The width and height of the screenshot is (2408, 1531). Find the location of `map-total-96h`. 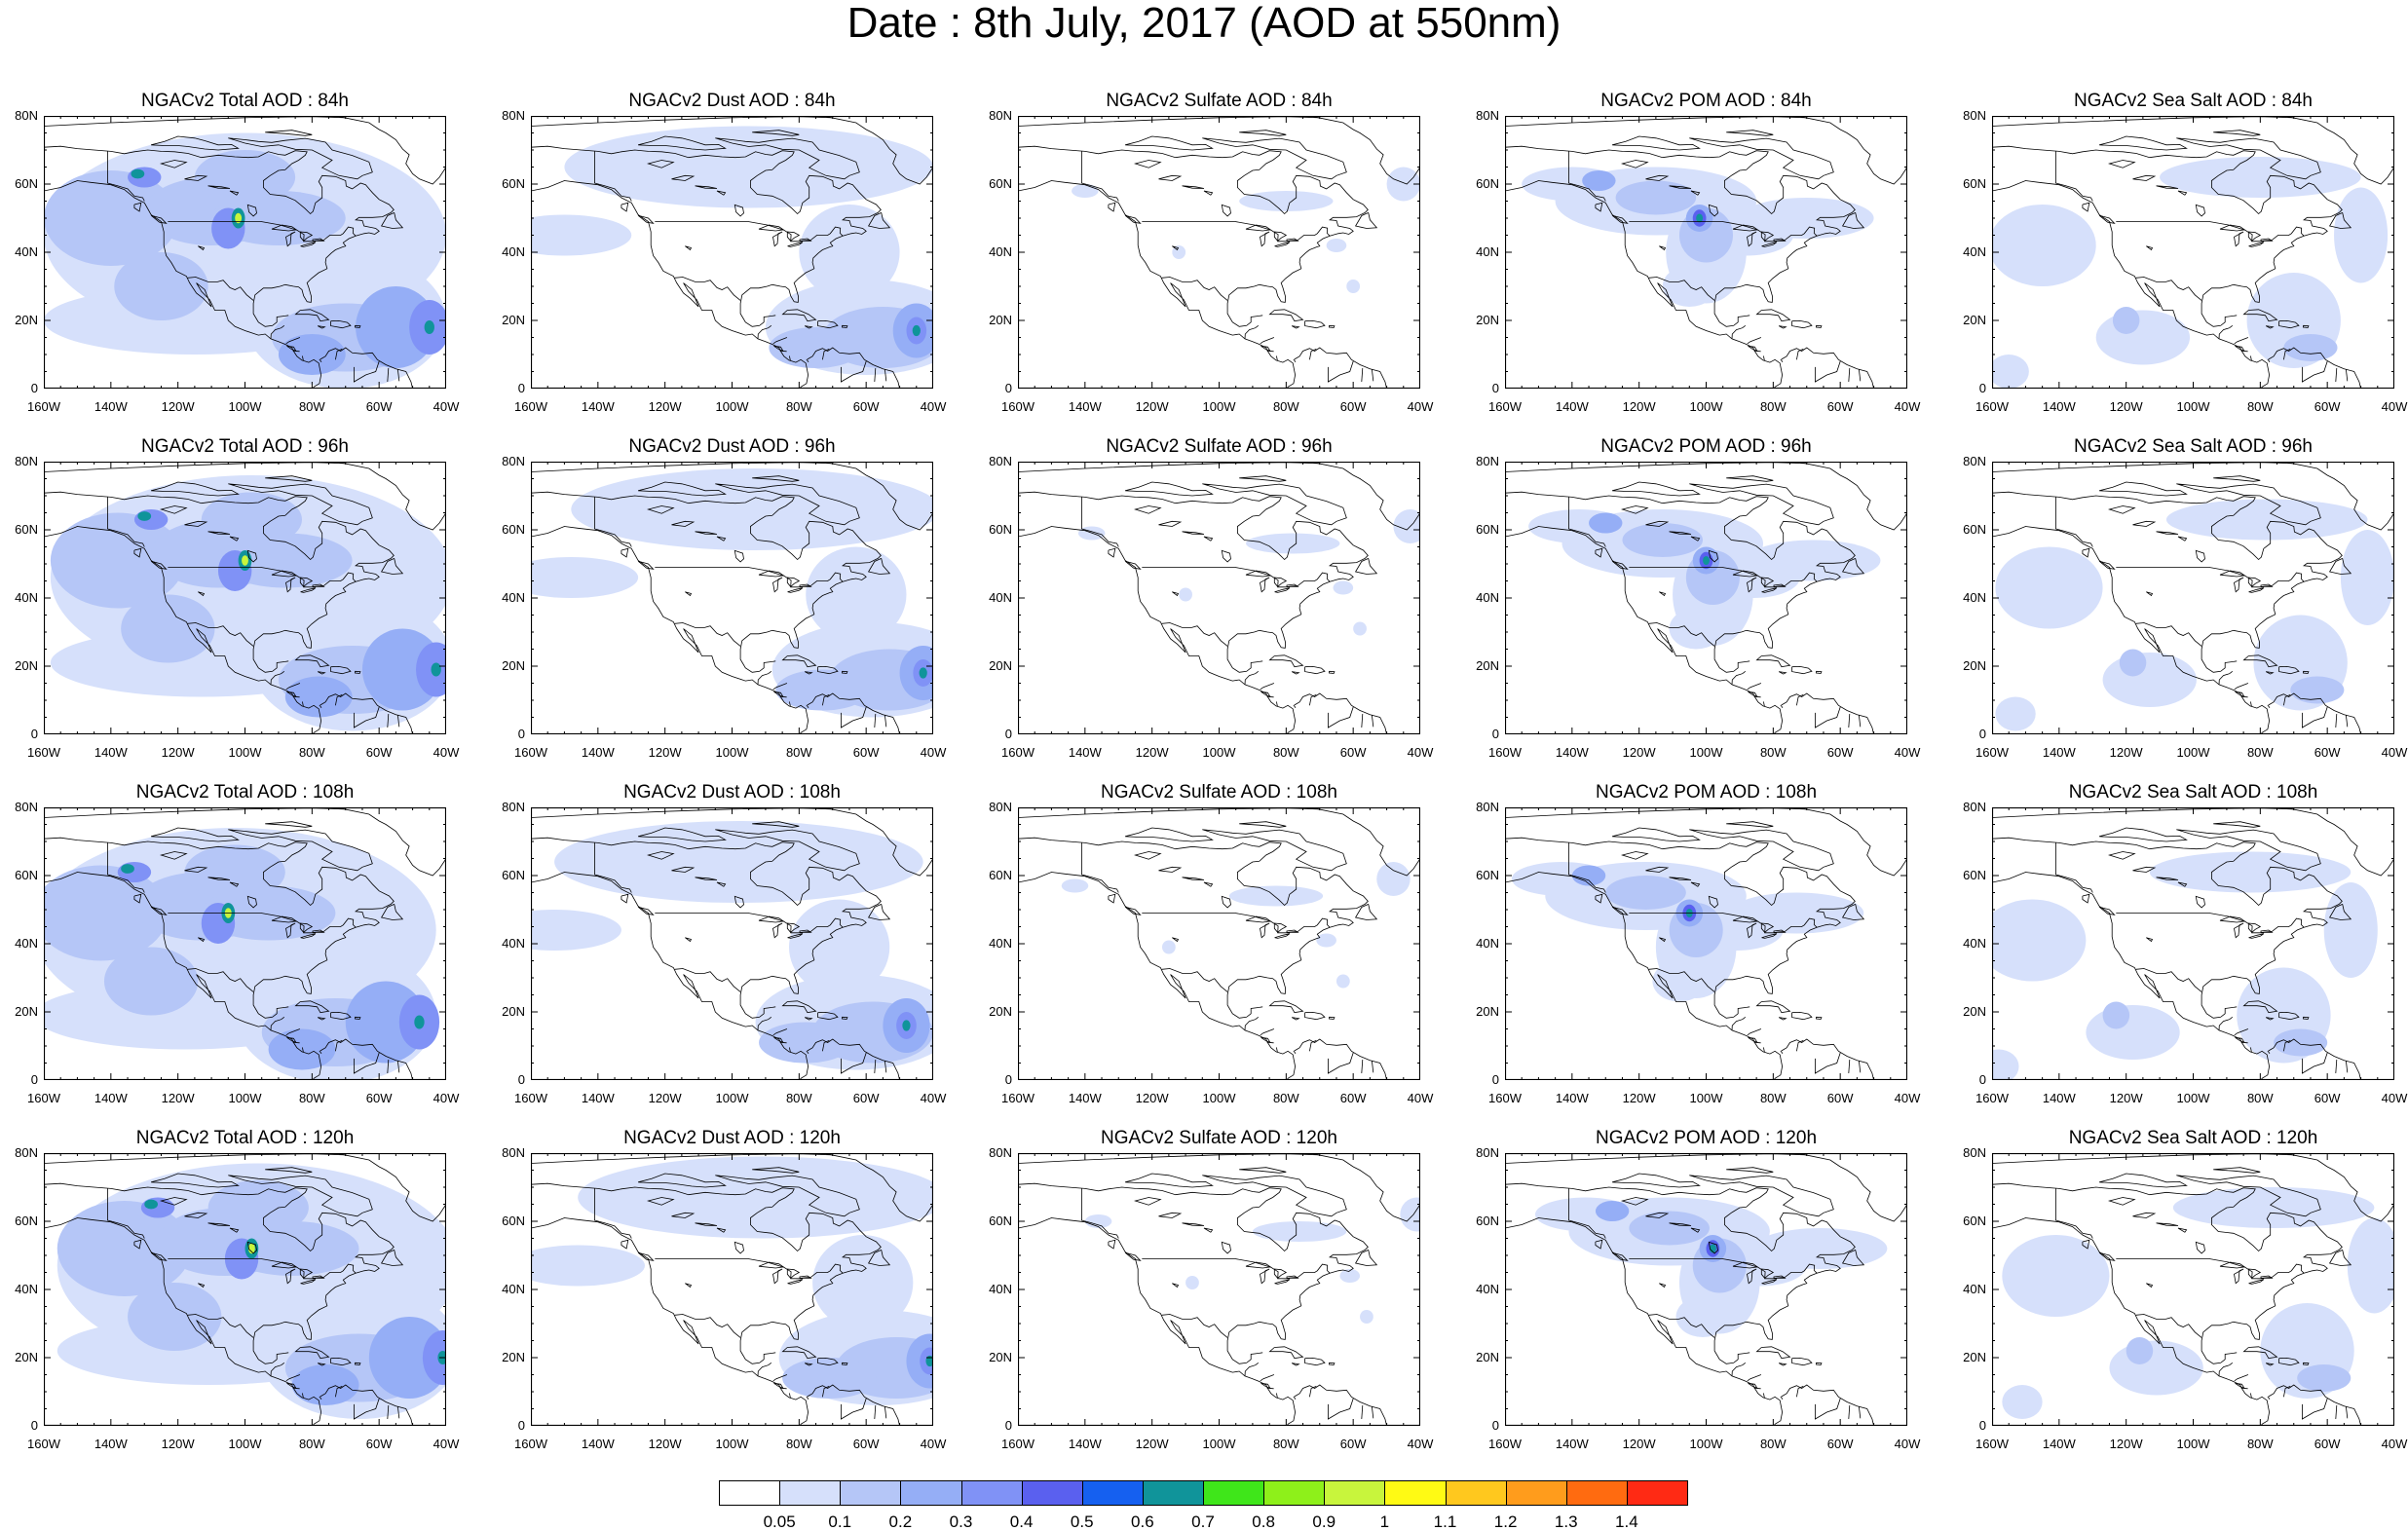

map-total-96h is located at coordinates (245, 598).